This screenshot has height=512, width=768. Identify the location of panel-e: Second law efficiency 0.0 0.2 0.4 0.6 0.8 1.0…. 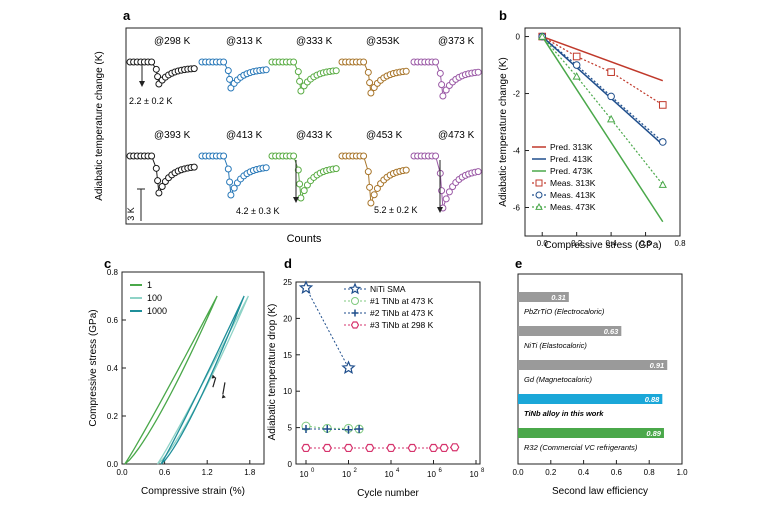
(600, 385).